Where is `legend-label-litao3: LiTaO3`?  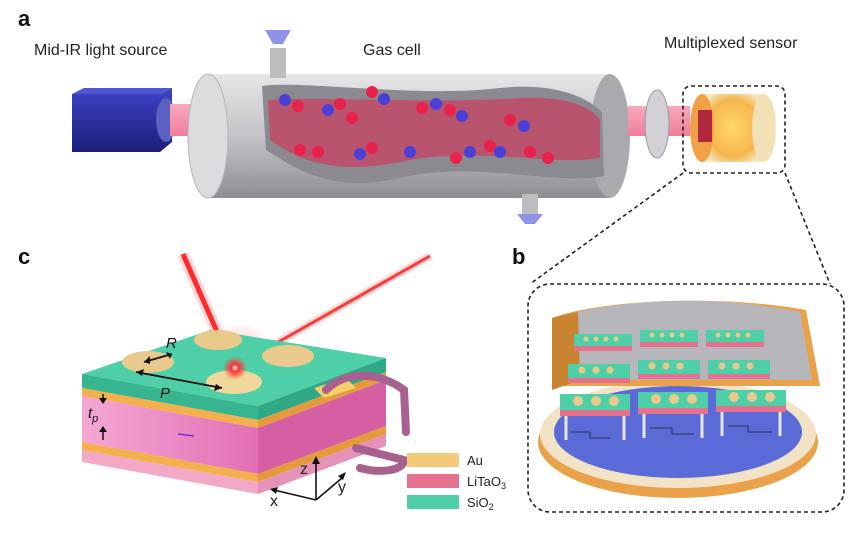
legend-label-litao3: LiTaO3 is located at coordinates (486, 482).